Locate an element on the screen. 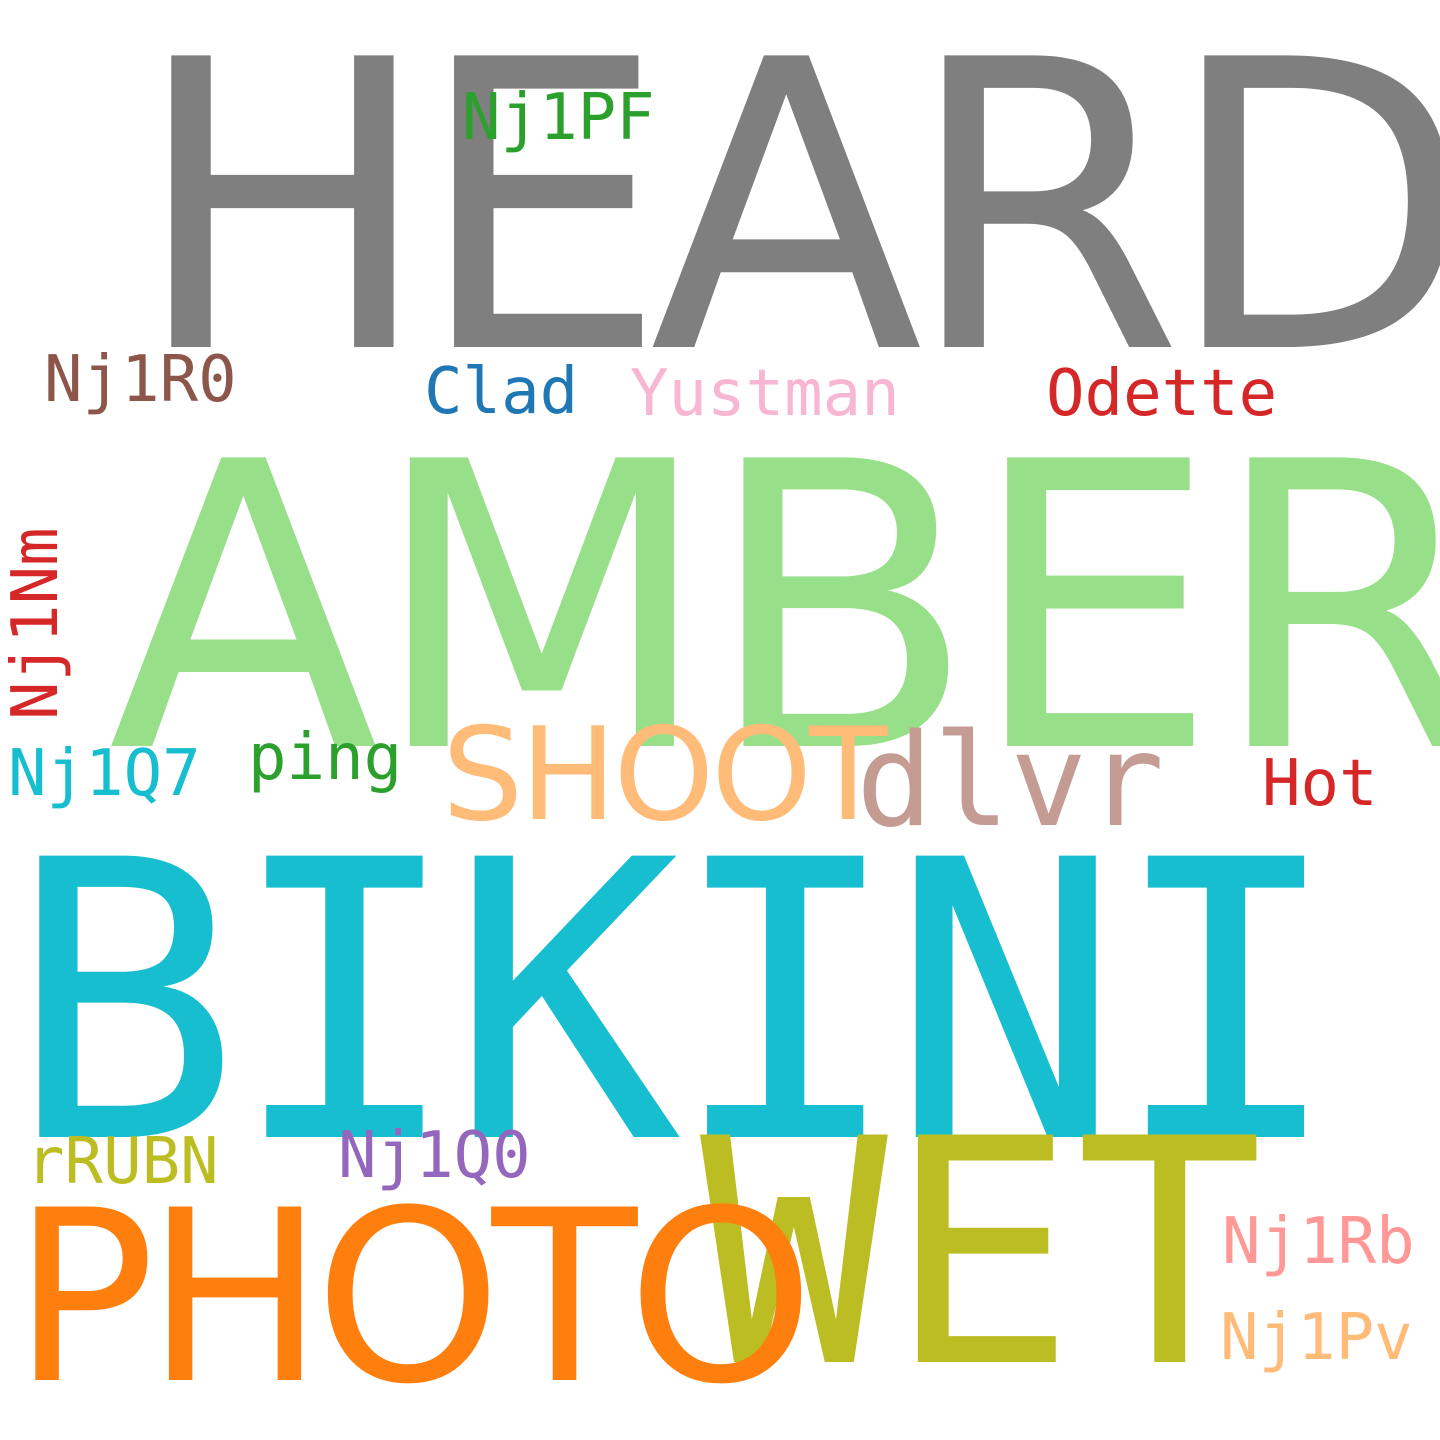  word-nj1nm: Nj1Nm is located at coordinates (36, 623).